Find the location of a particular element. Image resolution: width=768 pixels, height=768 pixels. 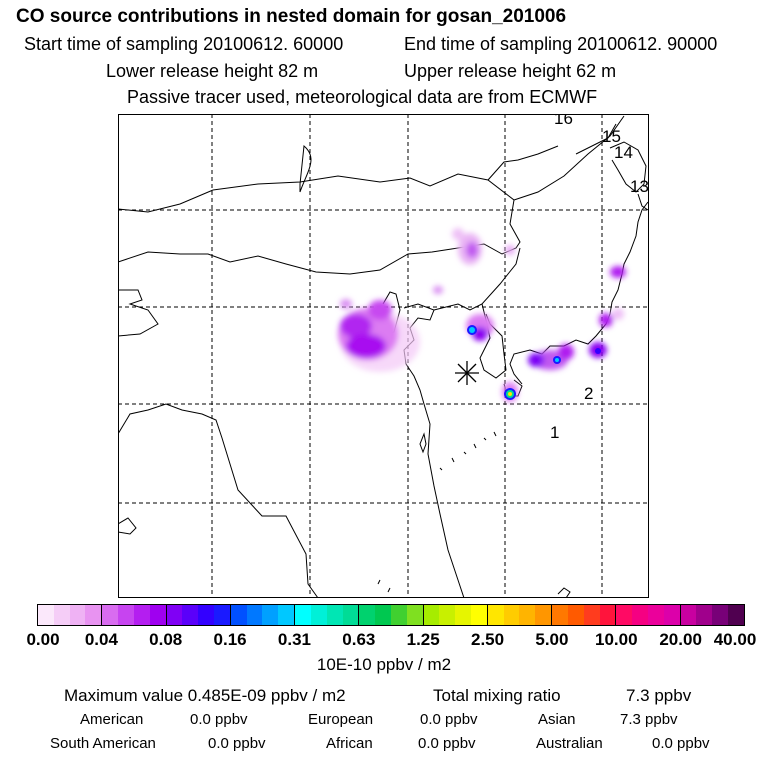

australian-label: Australian is located at coordinates (569, 743).